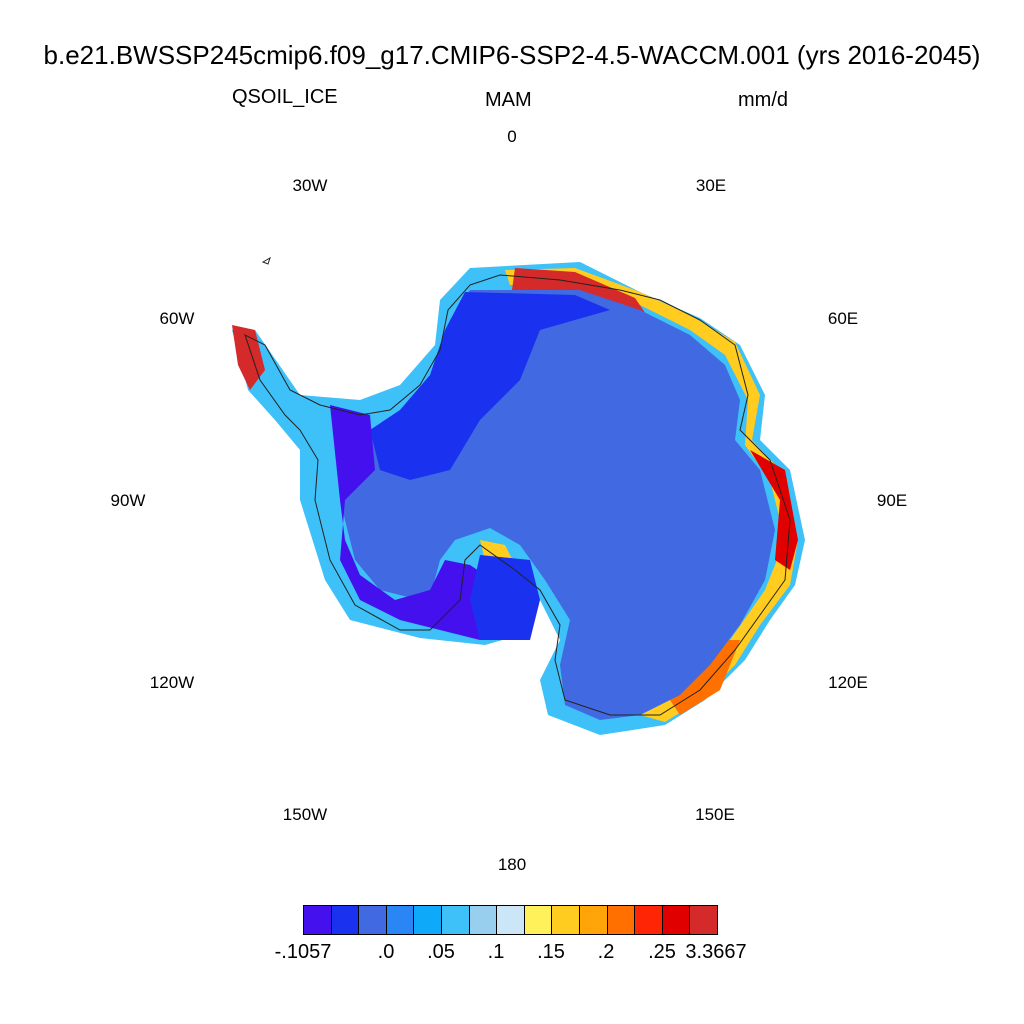 Image resolution: width=1024 pixels, height=1024 pixels. Describe the element at coordinates (606, 952) in the screenshot. I see `colorbar-label: .2` at that location.